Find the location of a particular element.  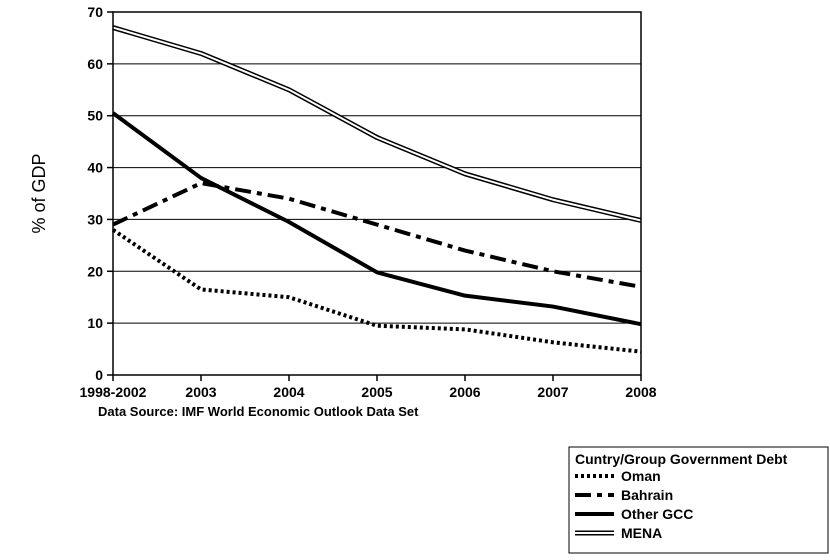

legend-title: Cuntry/Group Government Debt is located at coordinates (681, 459).